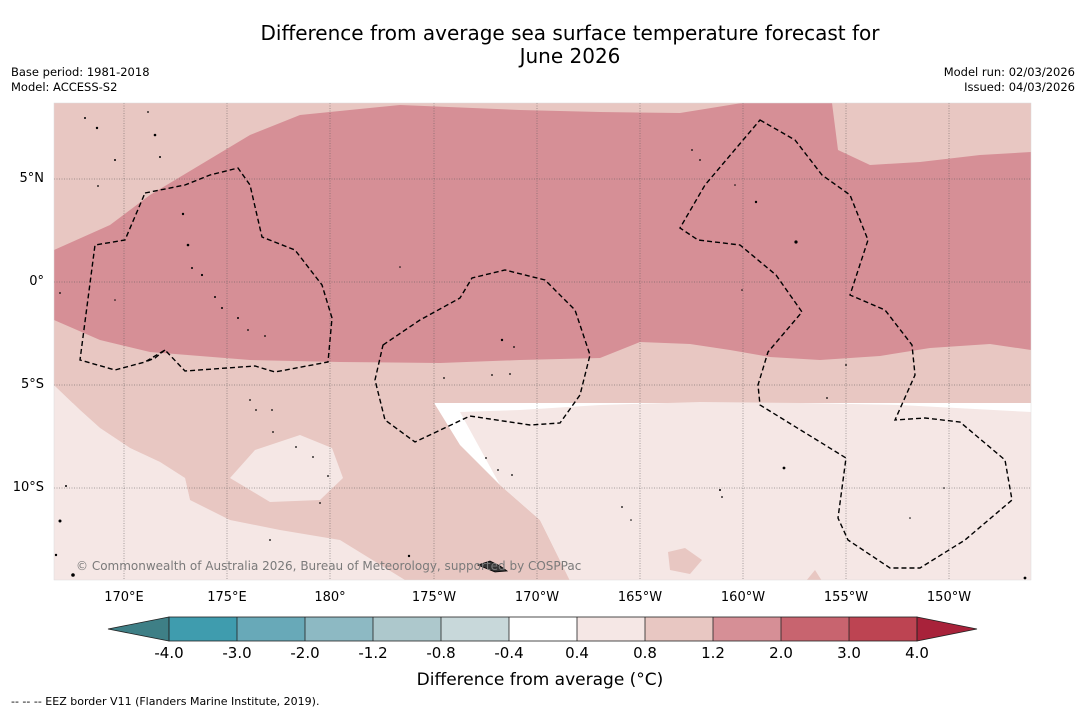 Image resolution: width=1085 pixels, height=713 pixels. What do you see at coordinates (1019, 87) in the screenshot?
I see `issued-date: Issued: 04/03/2026` at bounding box center [1019, 87].